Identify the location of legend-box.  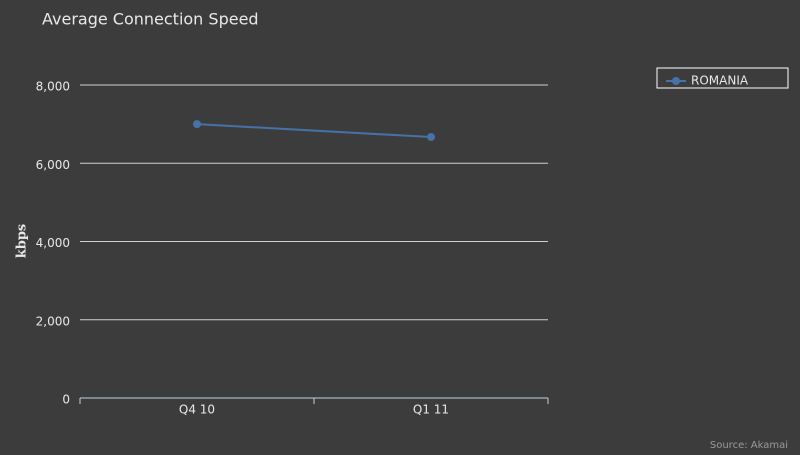
(722, 78).